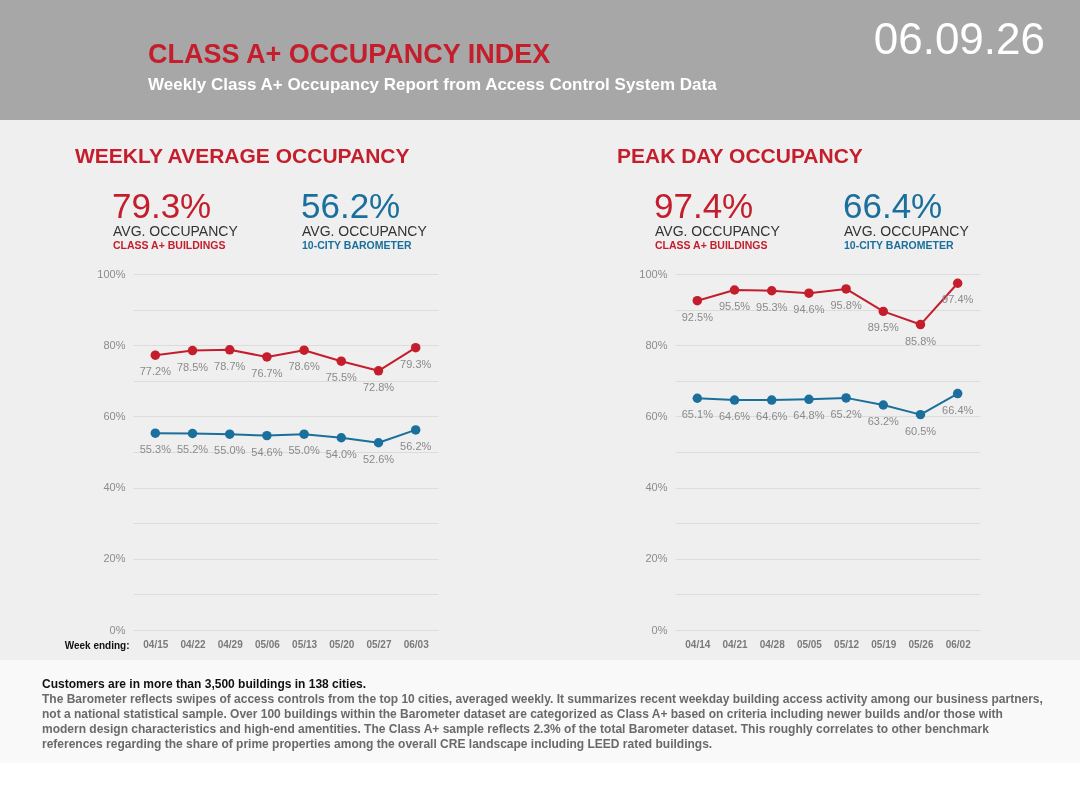  What do you see at coordinates (230, 365) in the screenshot?
I see `data-label: 78.7%` at bounding box center [230, 365].